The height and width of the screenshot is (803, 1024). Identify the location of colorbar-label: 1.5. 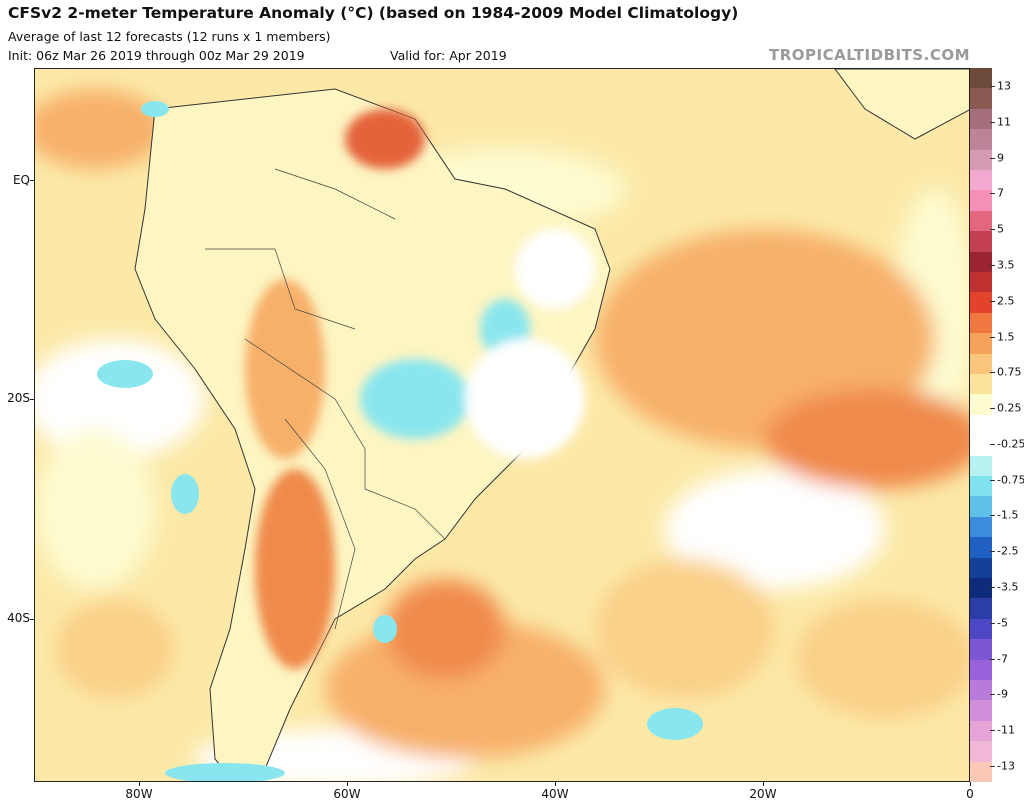
(1006, 337).